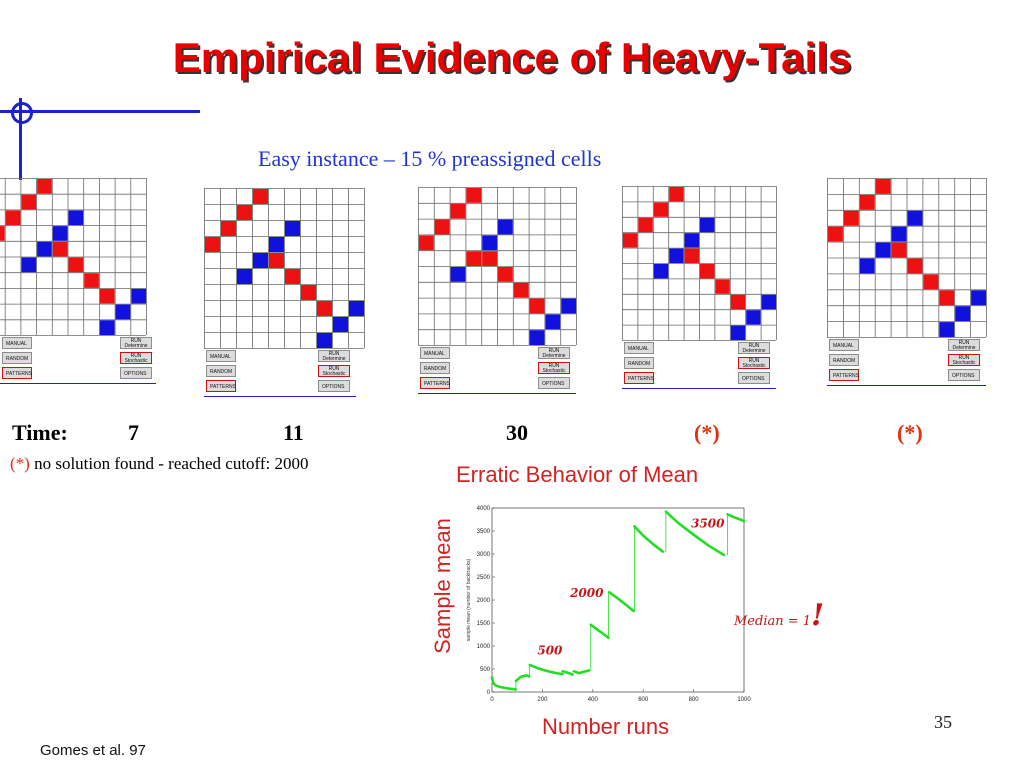 Image resolution: width=1024 pixels, height=768 pixels. I want to click on manual-button-label: MANUAL, so click(220, 357).